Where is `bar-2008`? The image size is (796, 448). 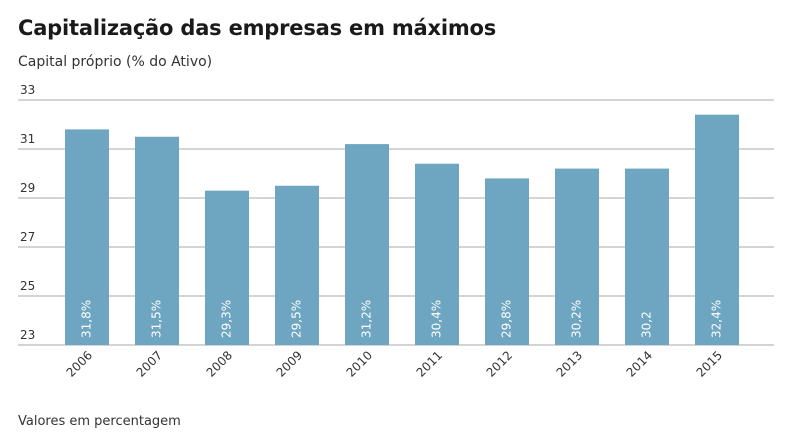 bar-2008 is located at coordinates (227, 267).